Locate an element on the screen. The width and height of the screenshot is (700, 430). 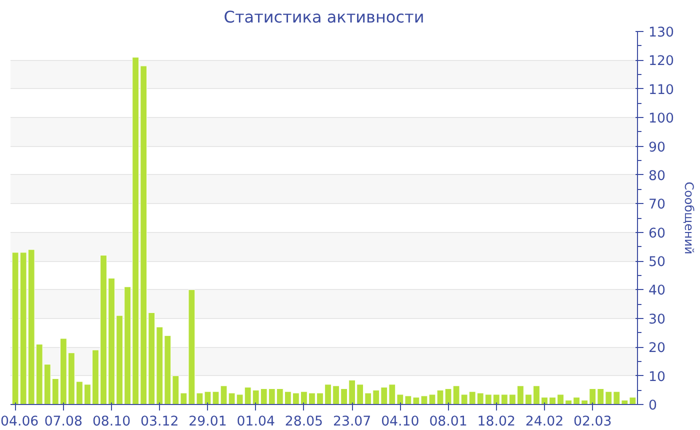
x-tick-label: 28.05 is located at coordinates (304, 422).